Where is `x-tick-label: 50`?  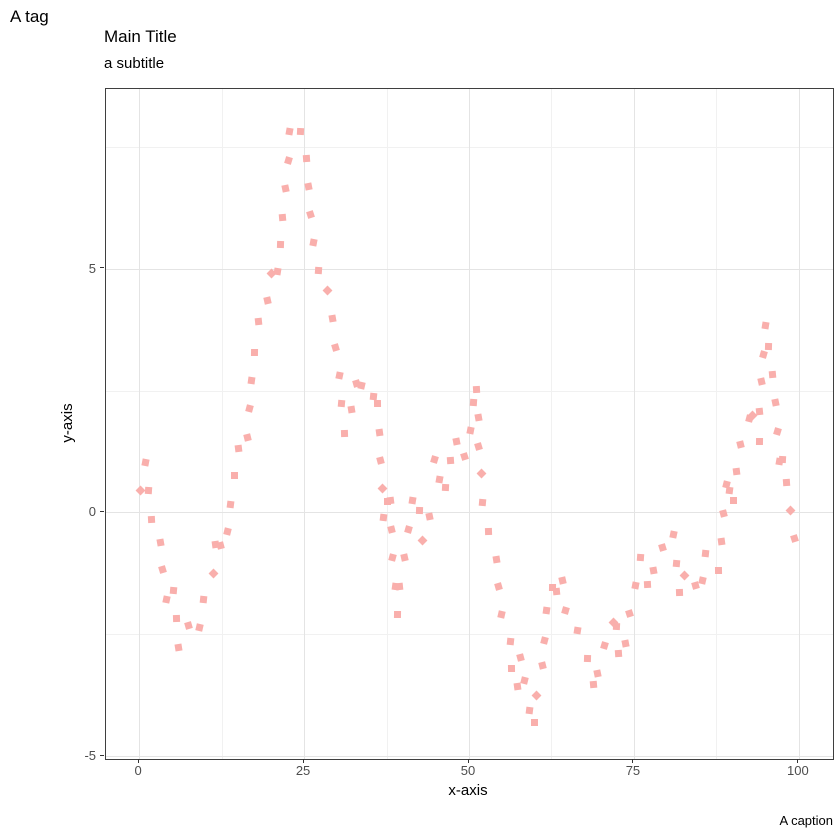 x-tick-label: 50 is located at coordinates (468, 770).